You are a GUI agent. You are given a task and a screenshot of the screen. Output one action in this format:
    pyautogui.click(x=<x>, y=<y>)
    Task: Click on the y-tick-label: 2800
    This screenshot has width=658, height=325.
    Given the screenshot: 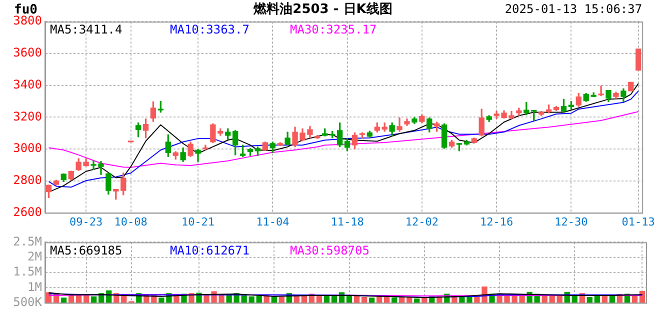 What is the action you would take?
    pyautogui.click(x=27, y=180)
    